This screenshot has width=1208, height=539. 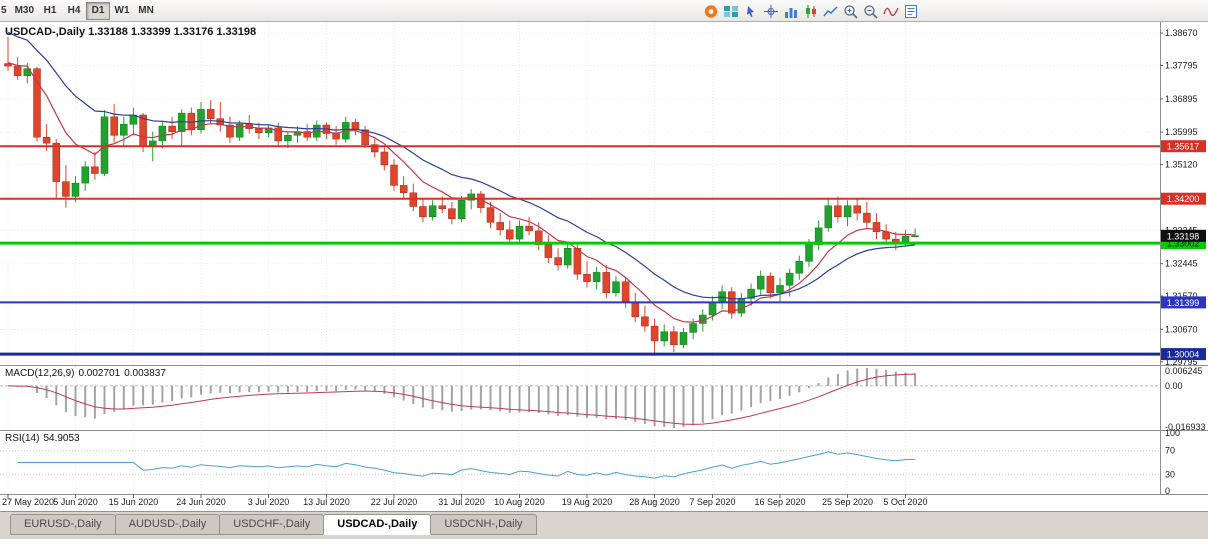 I want to click on svg-text: 1.32445, so click(x=1181, y=264).